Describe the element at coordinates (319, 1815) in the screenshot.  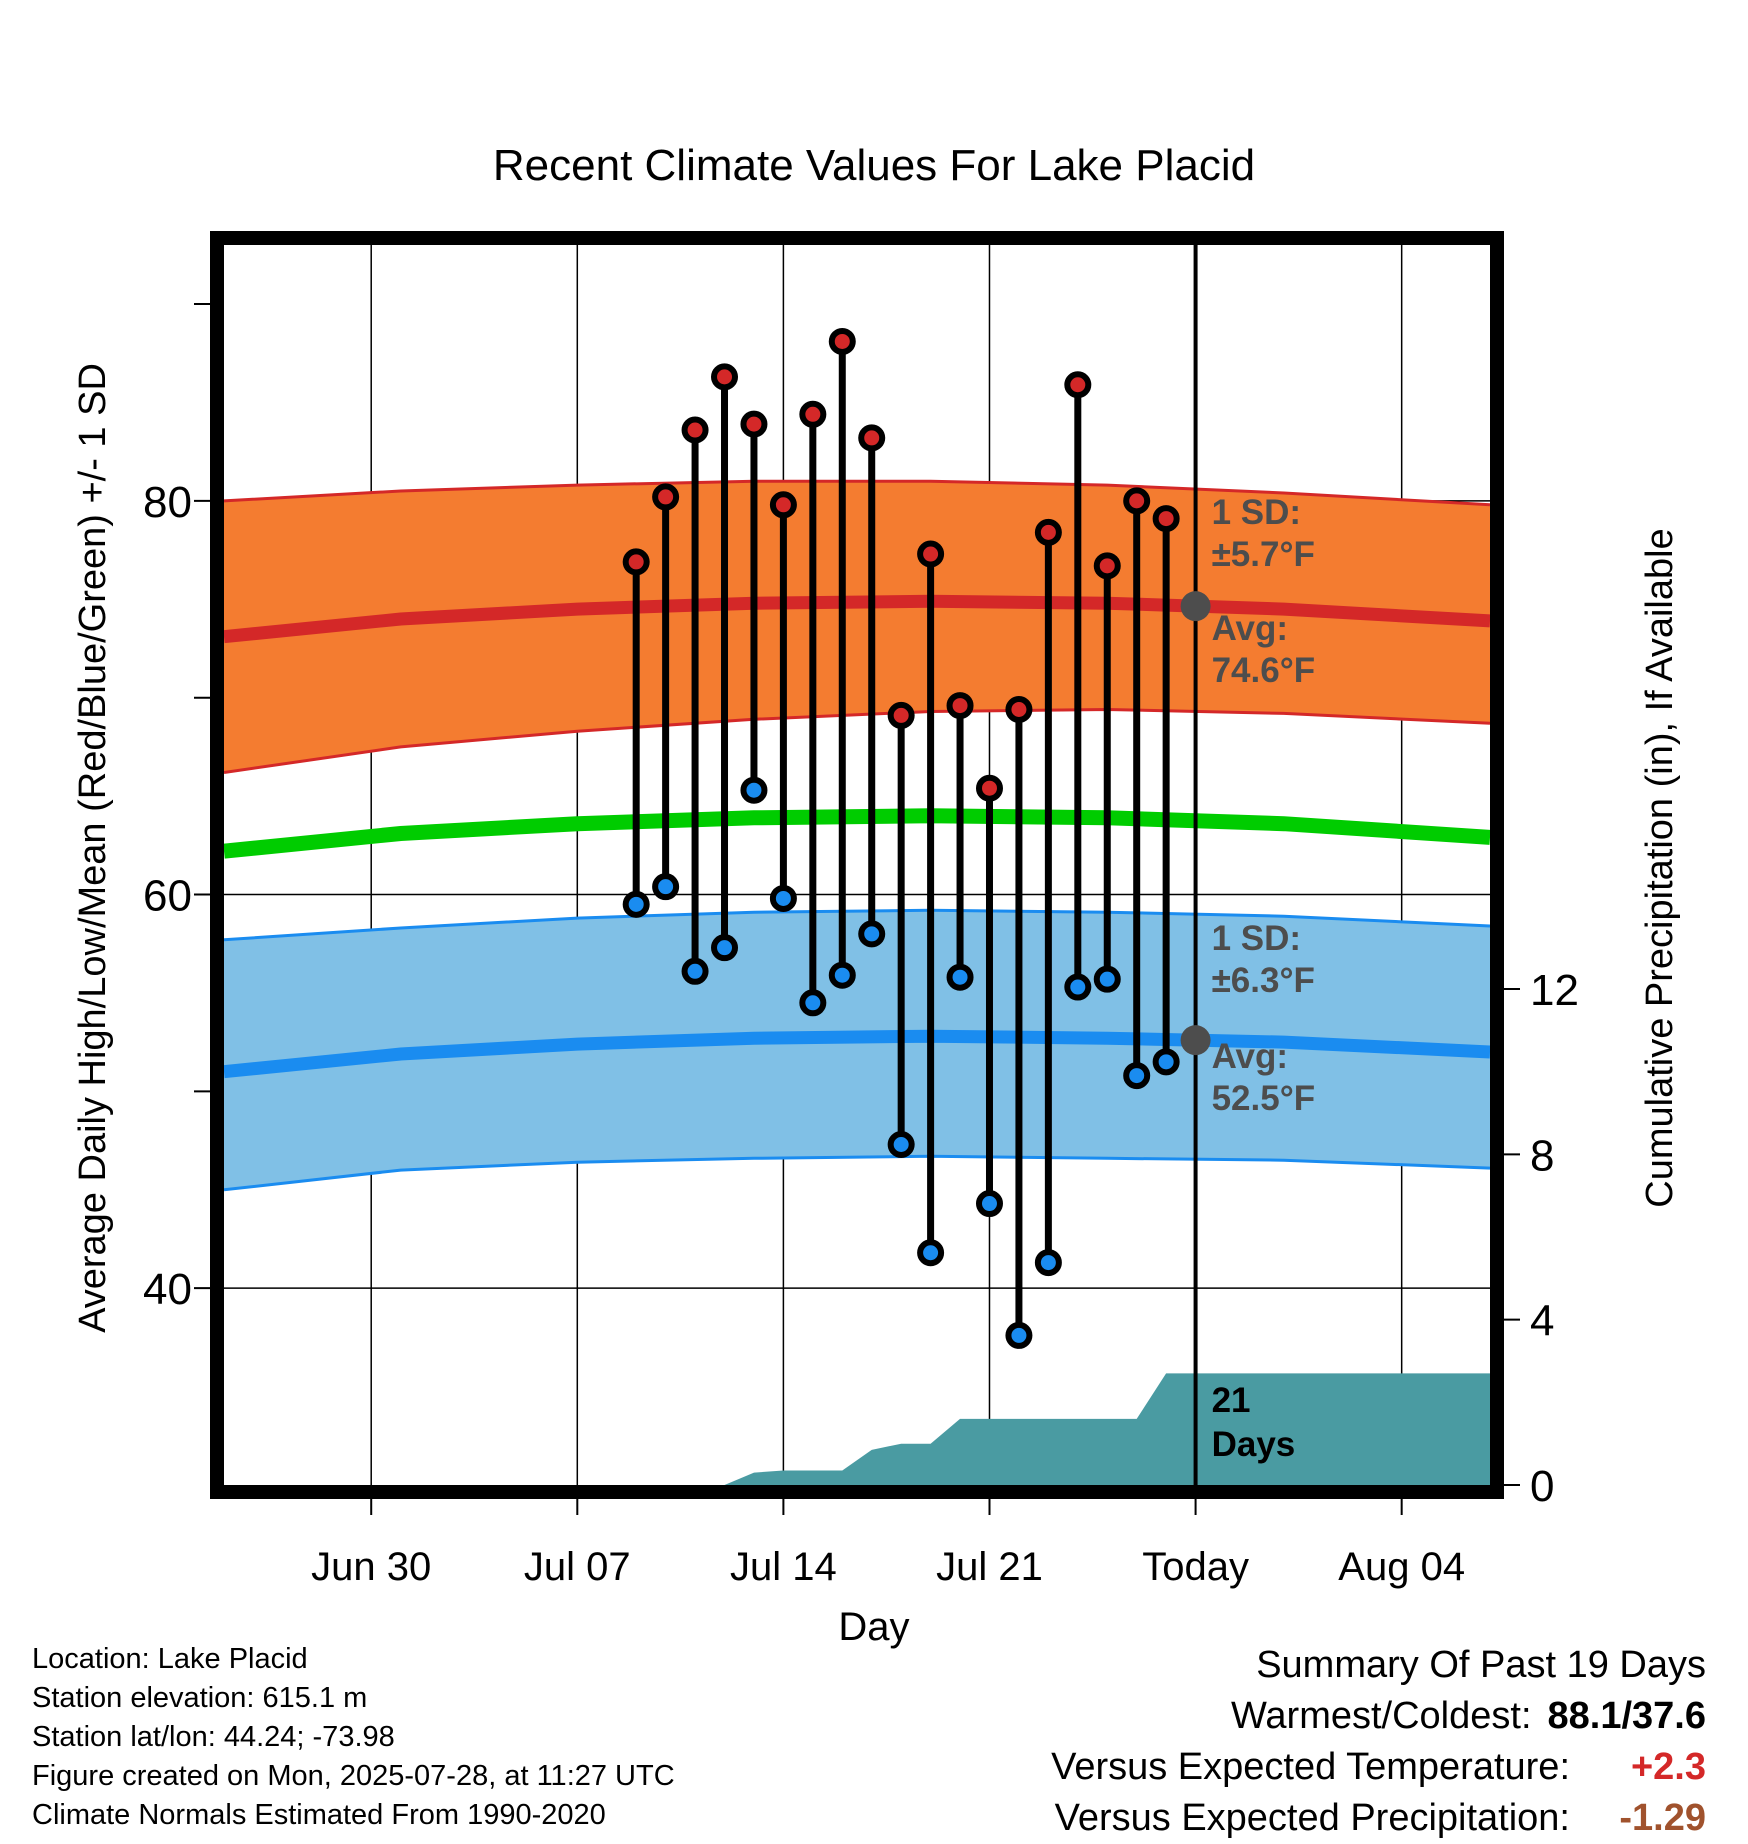
I see `normals-period-text: Climate Normals Estimated From 1990-2020` at that location.